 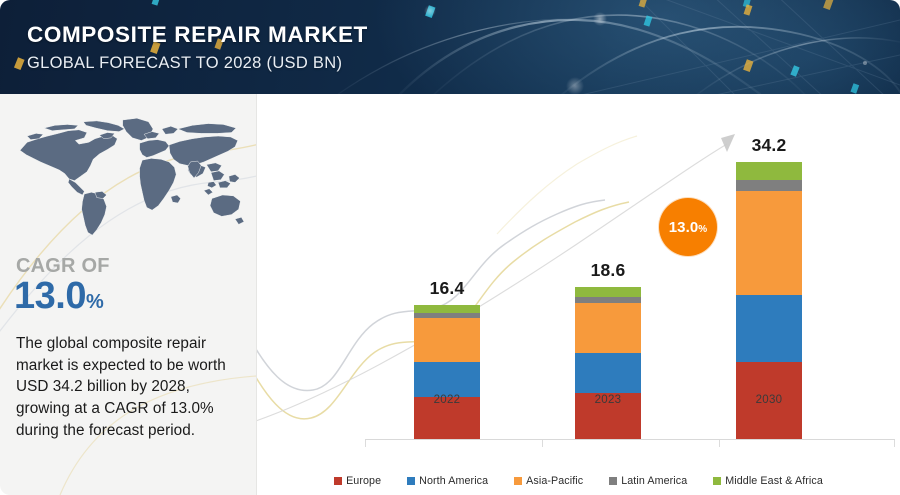 I want to click on legend-item-asia-pacific: Asia-Pacific, so click(x=548, y=481).